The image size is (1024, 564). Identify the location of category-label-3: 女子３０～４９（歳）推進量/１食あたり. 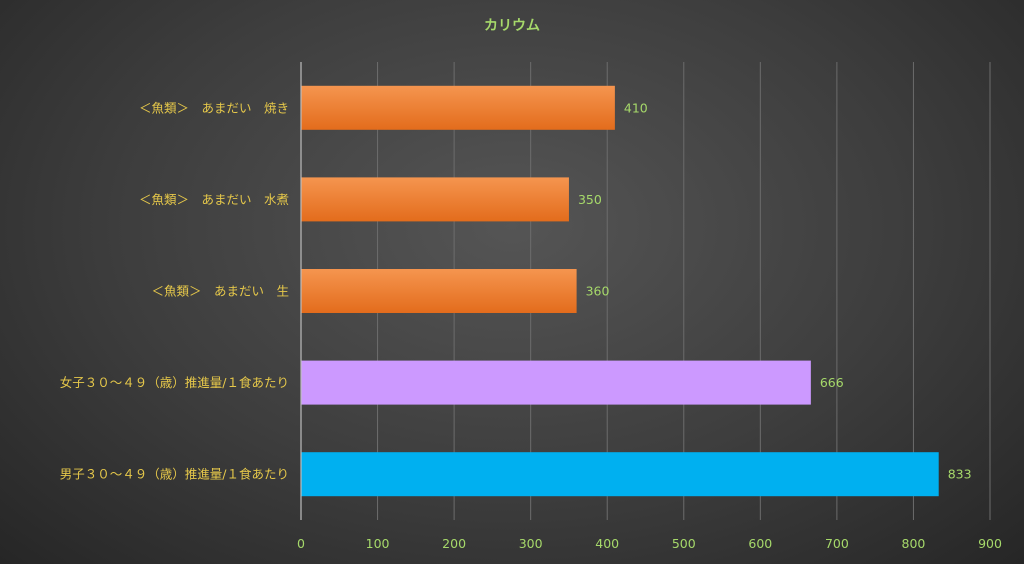
(174, 382).